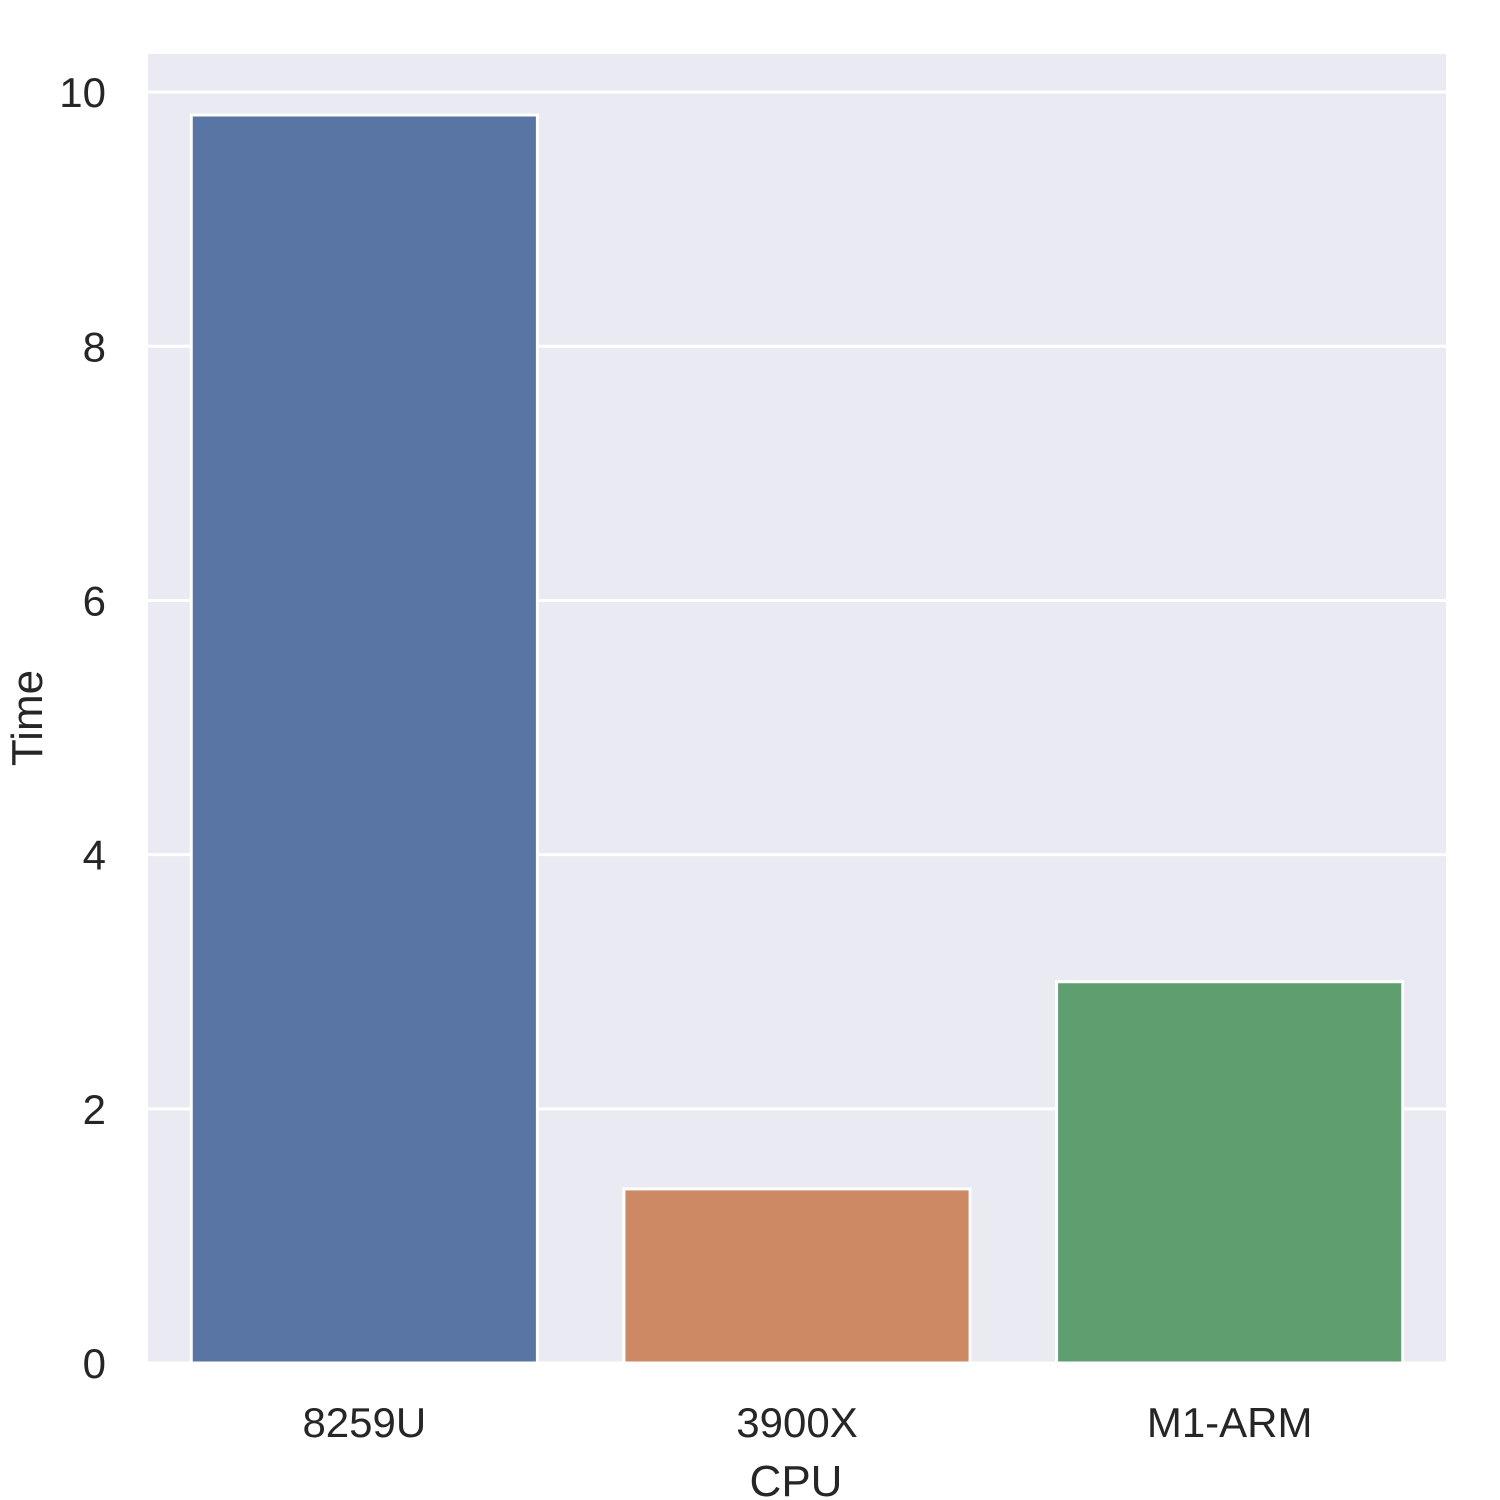 The width and height of the screenshot is (1500, 1500). Describe the element at coordinates (797, 1276) in the screenshot. I see `bar-3900x` at that location.